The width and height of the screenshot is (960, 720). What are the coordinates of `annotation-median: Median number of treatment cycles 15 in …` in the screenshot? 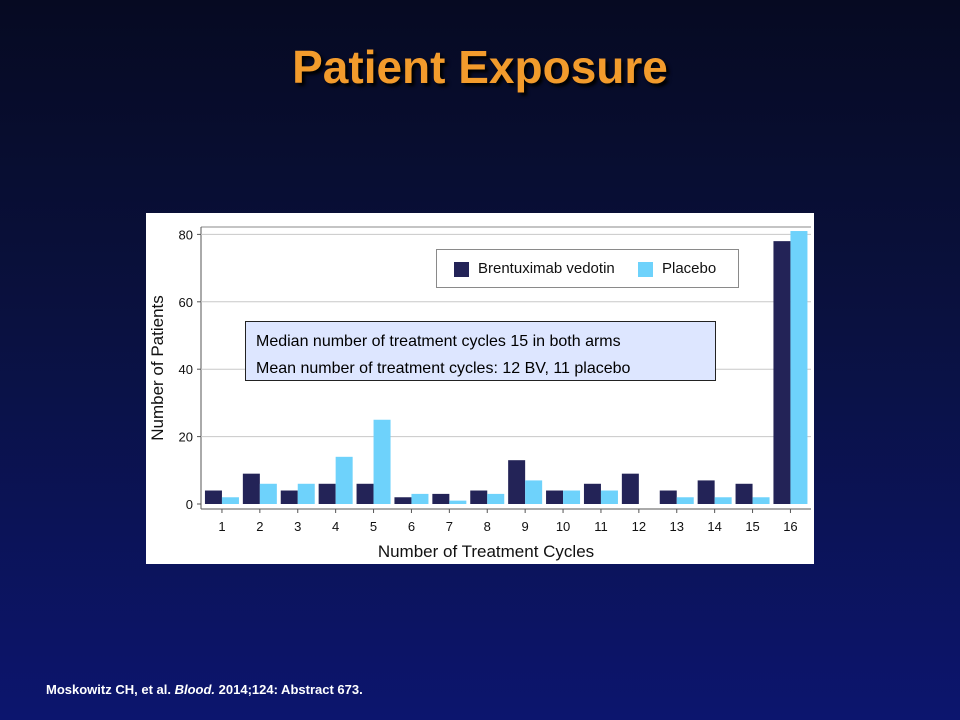 It's located at (438, 341).